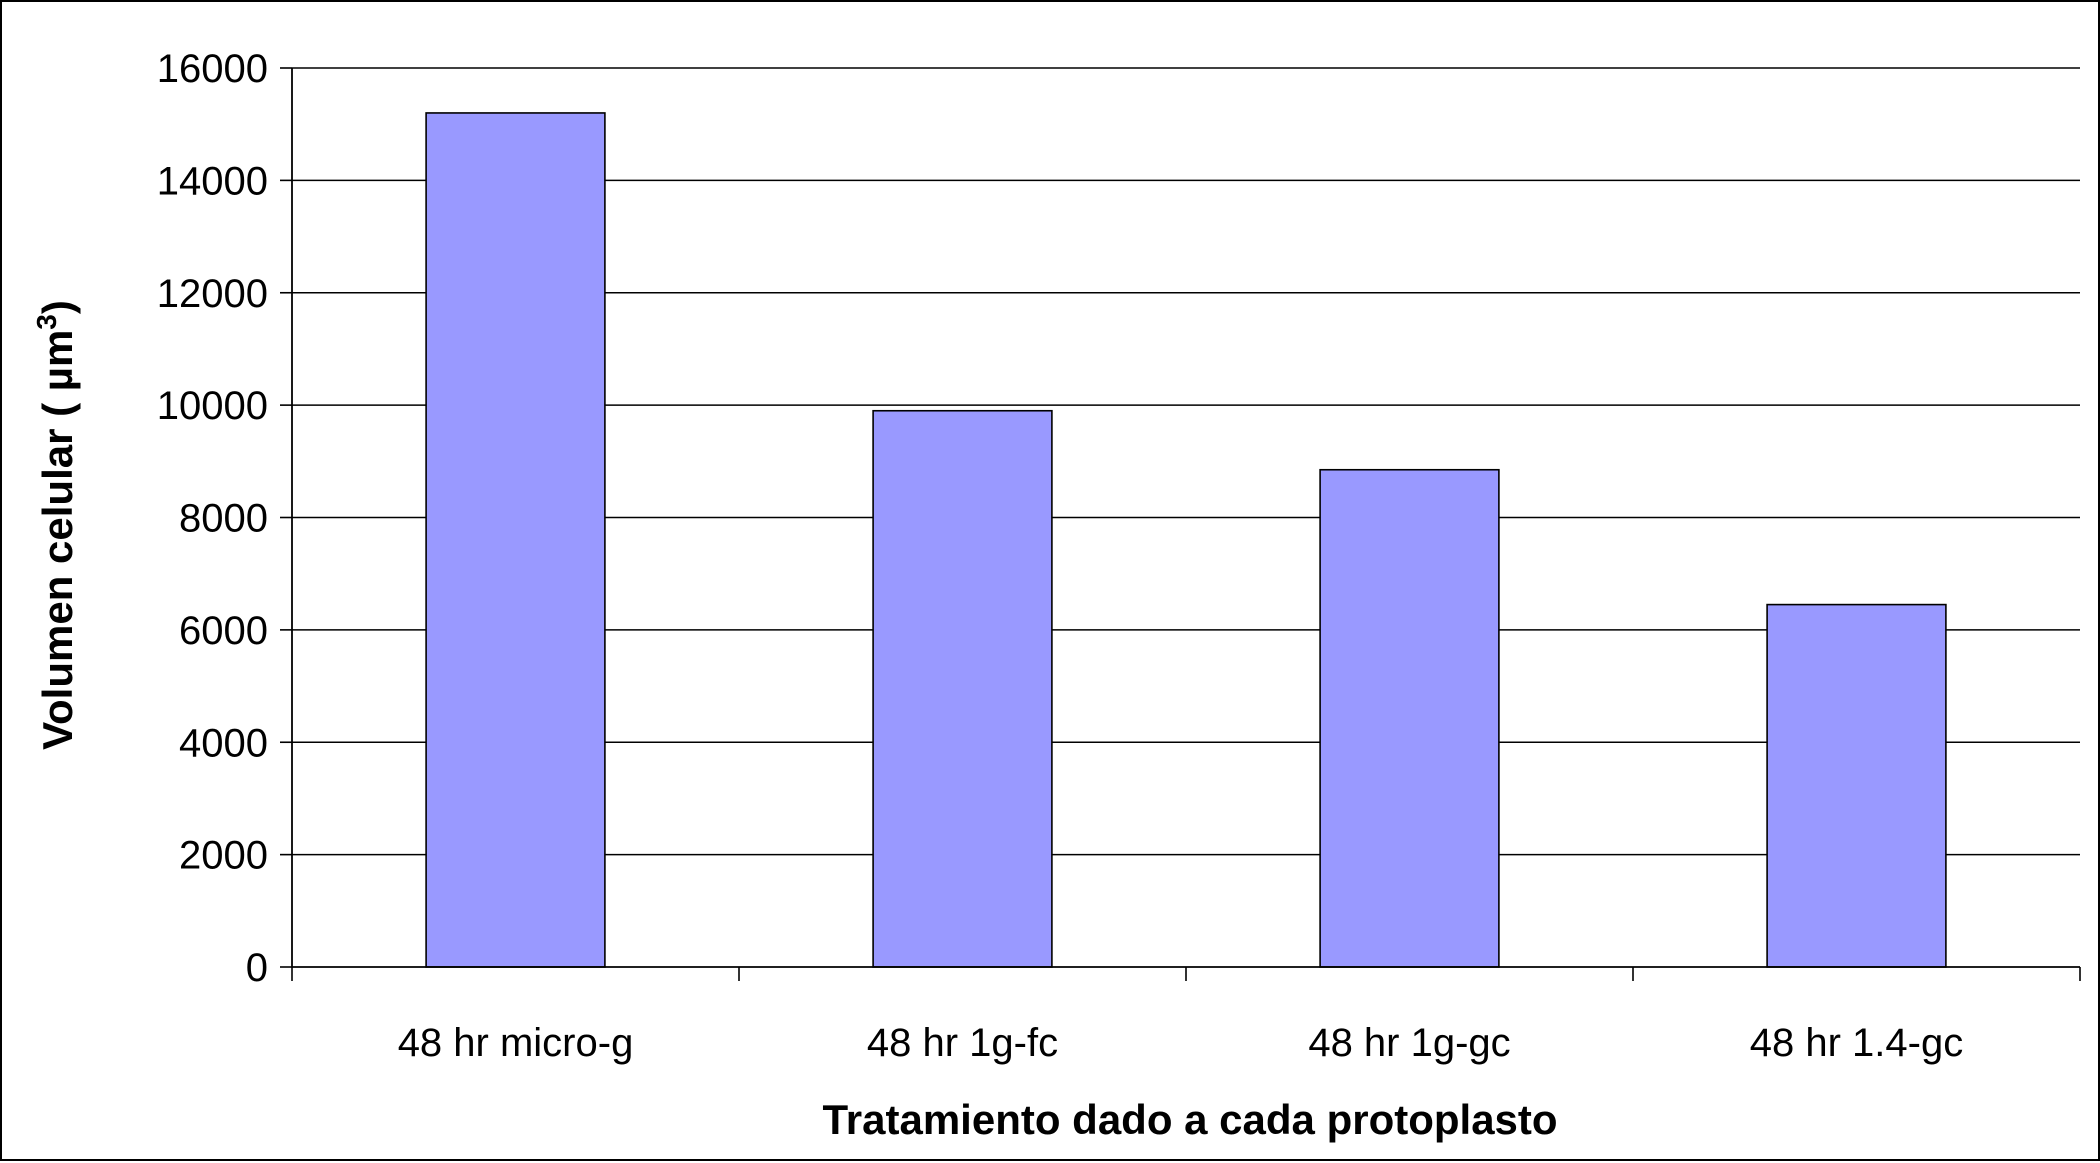 The image size is (2100, 1163). I want to click on y-tick-label: 0, so click(257, 968).